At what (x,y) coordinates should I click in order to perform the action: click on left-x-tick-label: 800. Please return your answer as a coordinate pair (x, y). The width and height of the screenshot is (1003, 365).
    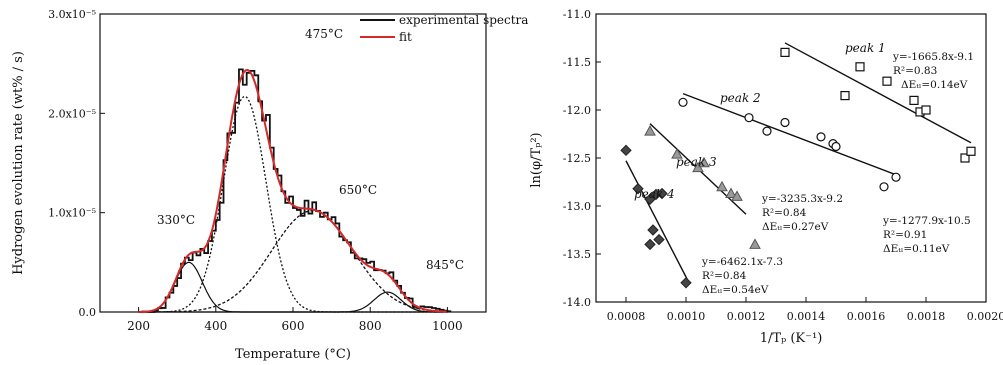
    Looking at the image, I should click on (370, 326).